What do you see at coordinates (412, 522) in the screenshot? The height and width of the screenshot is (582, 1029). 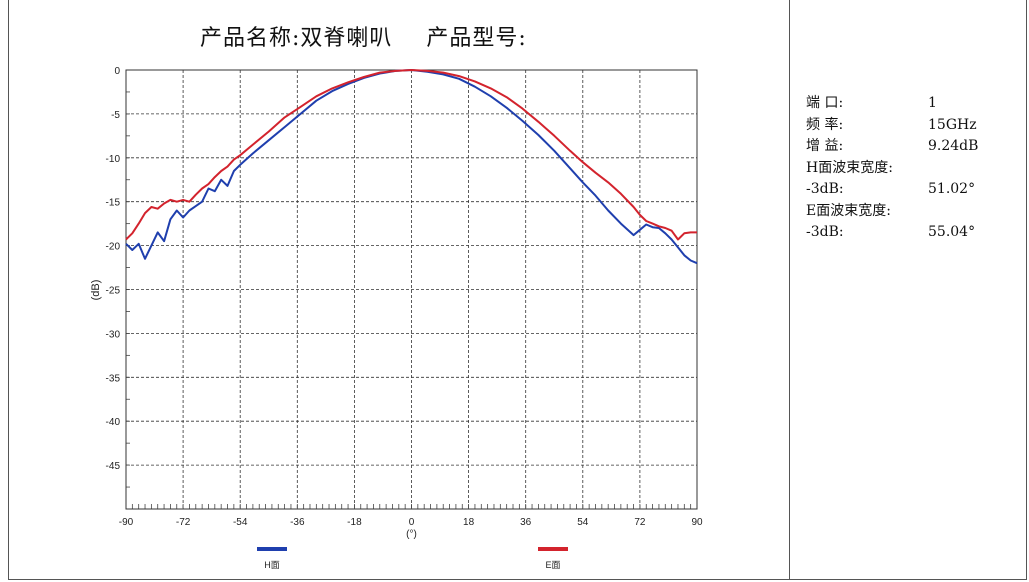 I see `x-tick-label: 0` at bounding box center [412, 522].